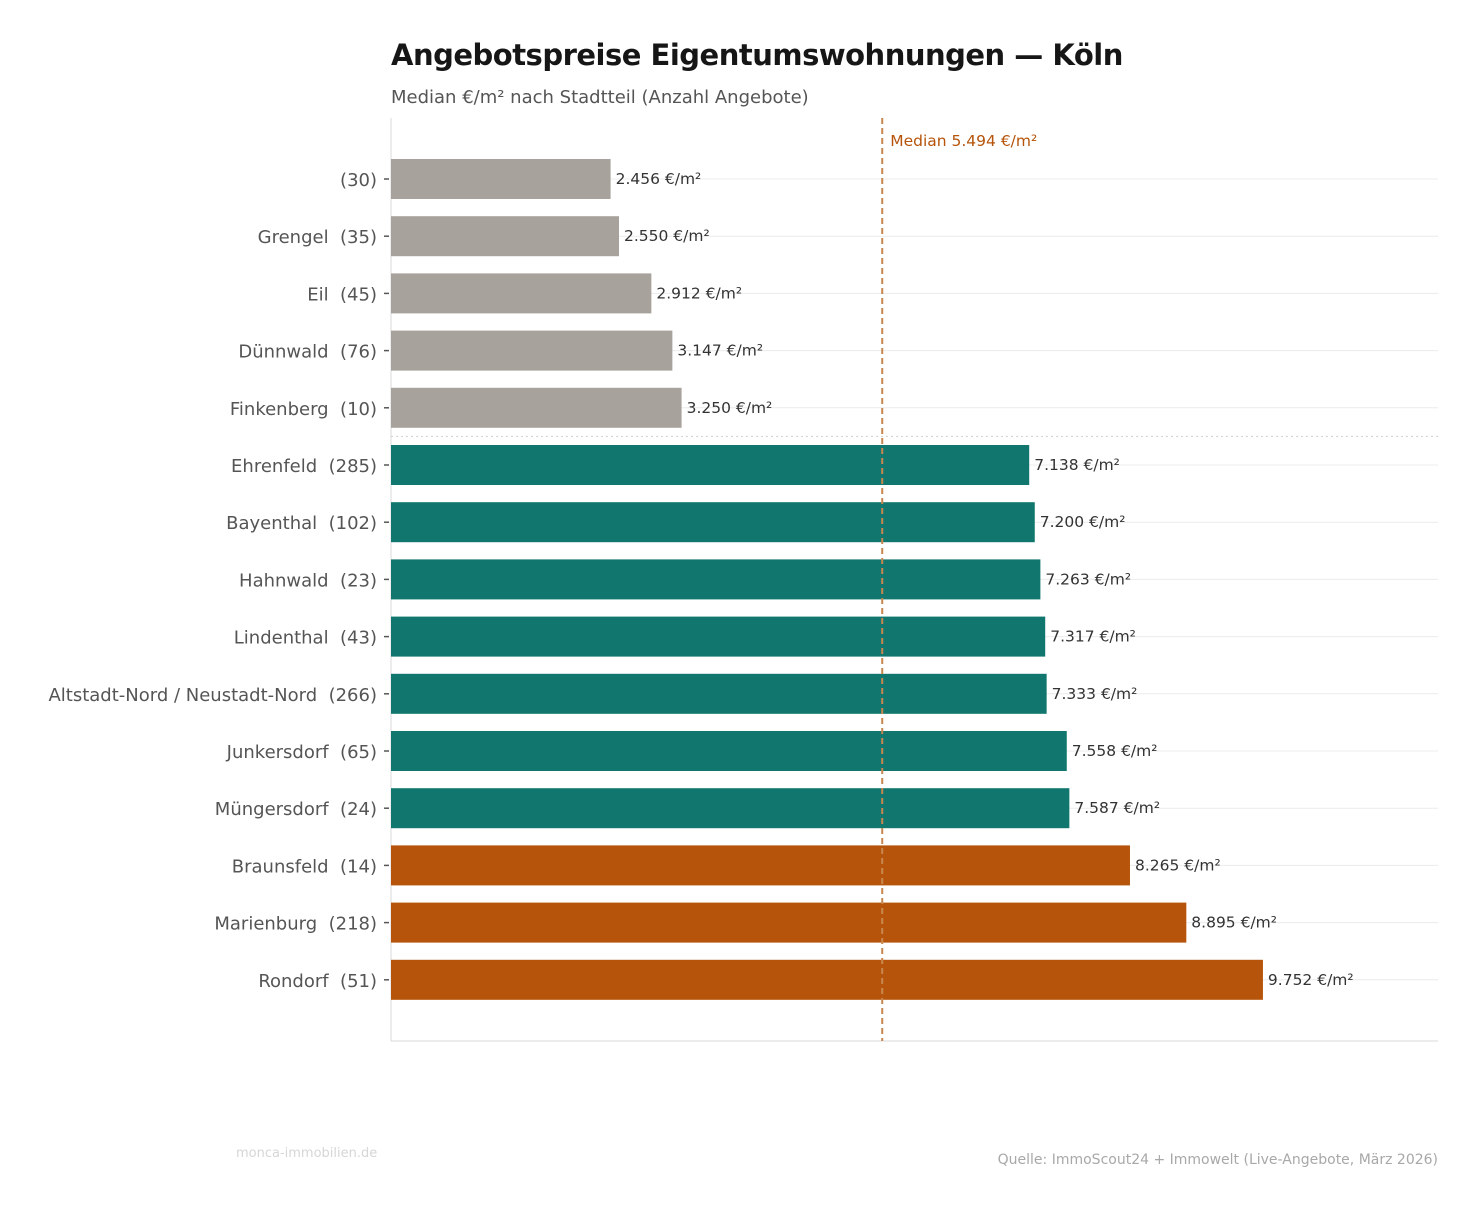 This screenshot has height=1213, width=1482. I want to click on data-label: 7.558 €/m², so click(1115, 751).